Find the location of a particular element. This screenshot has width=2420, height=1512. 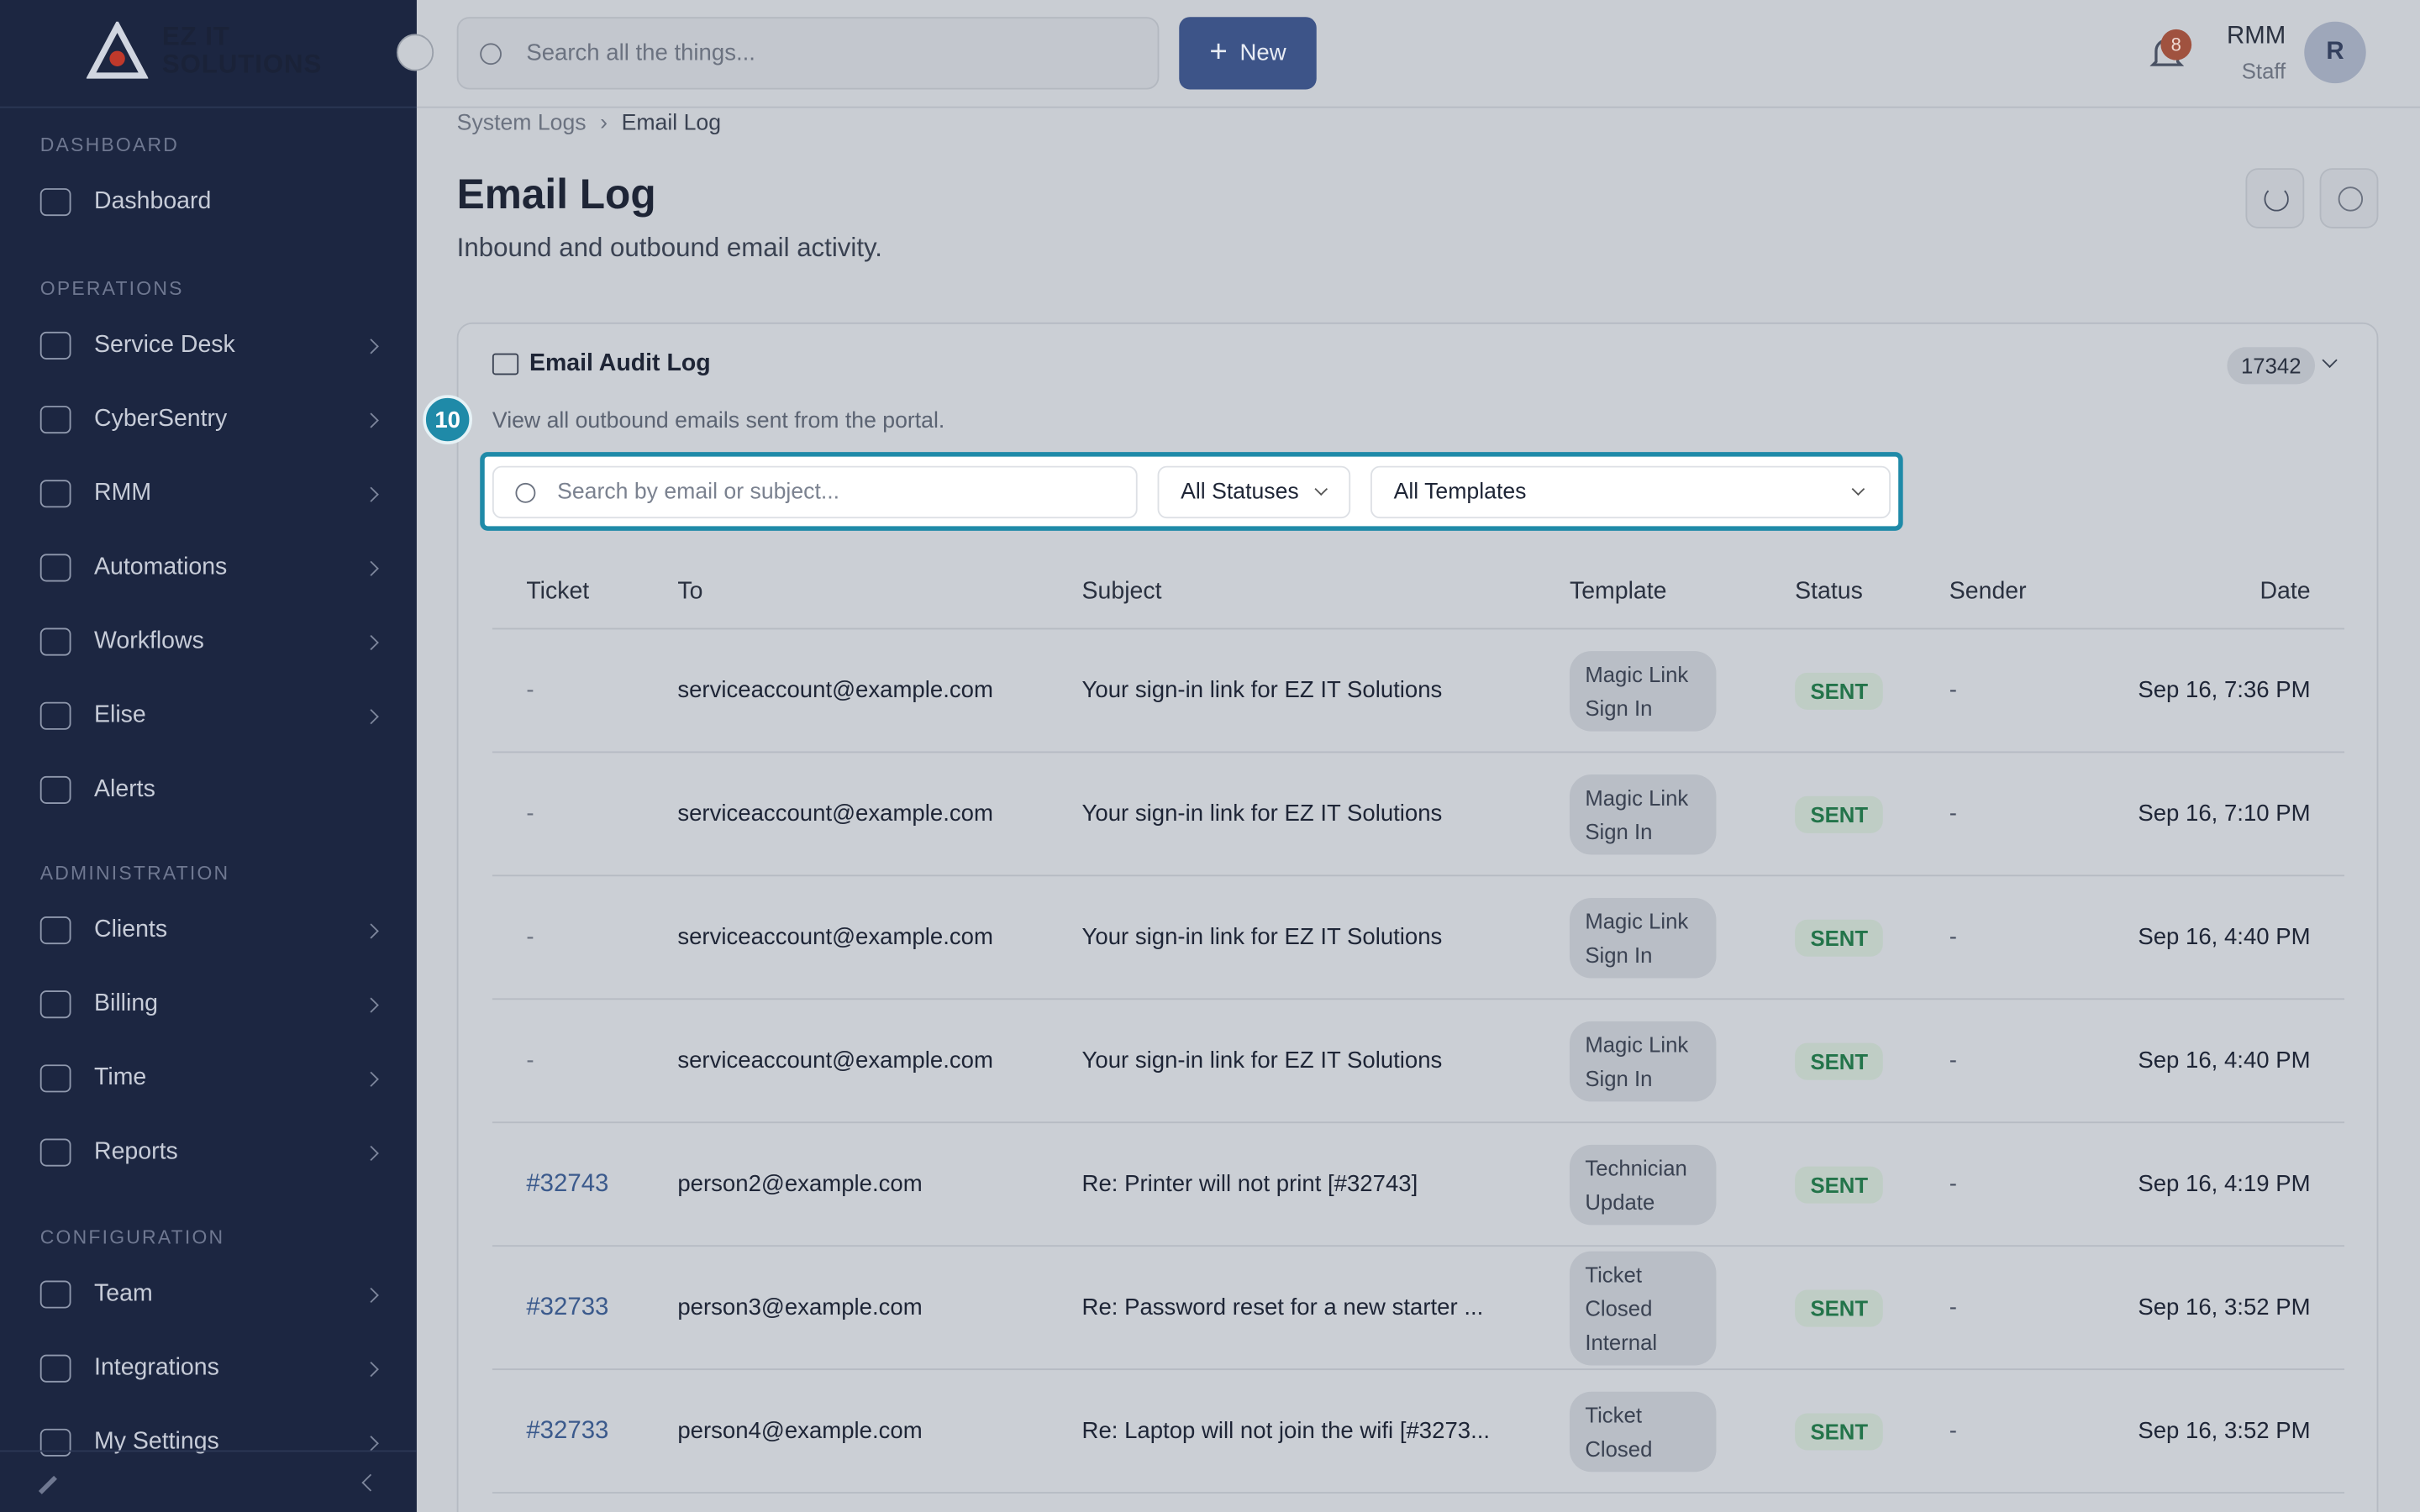

nav-item: Integrations is located at coordinates (209, 1369).